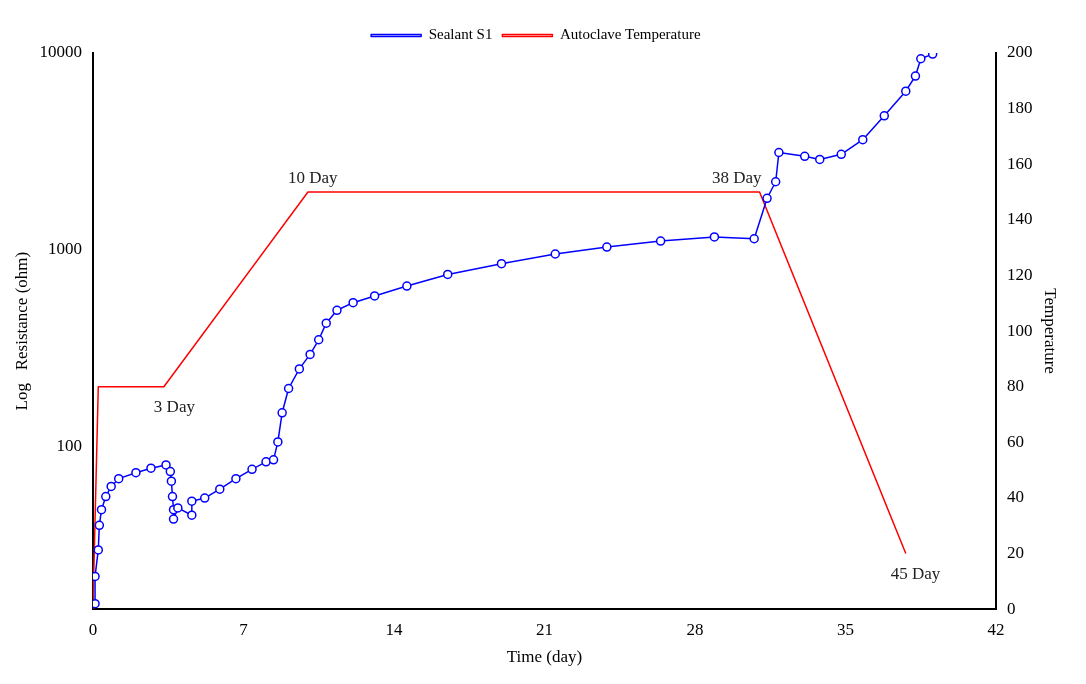 The width and height of the screenshot is (1086, 684). What do you see at coordinates (996, 629) in the screenshot?
I see `x-tick-label: 42` at bounding box center [996, 629].